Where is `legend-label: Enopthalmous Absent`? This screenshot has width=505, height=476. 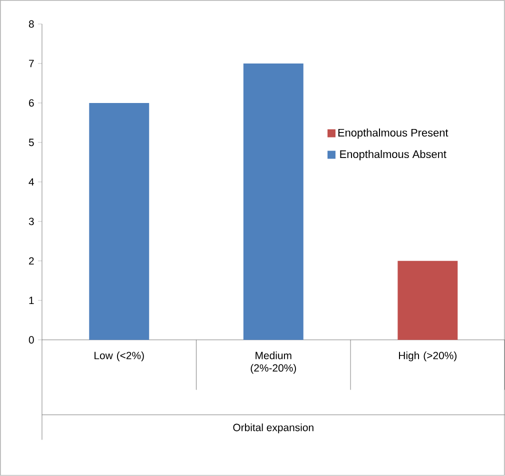
legend-label: Enopthalmous Absent is located at coordinates (393, 155).